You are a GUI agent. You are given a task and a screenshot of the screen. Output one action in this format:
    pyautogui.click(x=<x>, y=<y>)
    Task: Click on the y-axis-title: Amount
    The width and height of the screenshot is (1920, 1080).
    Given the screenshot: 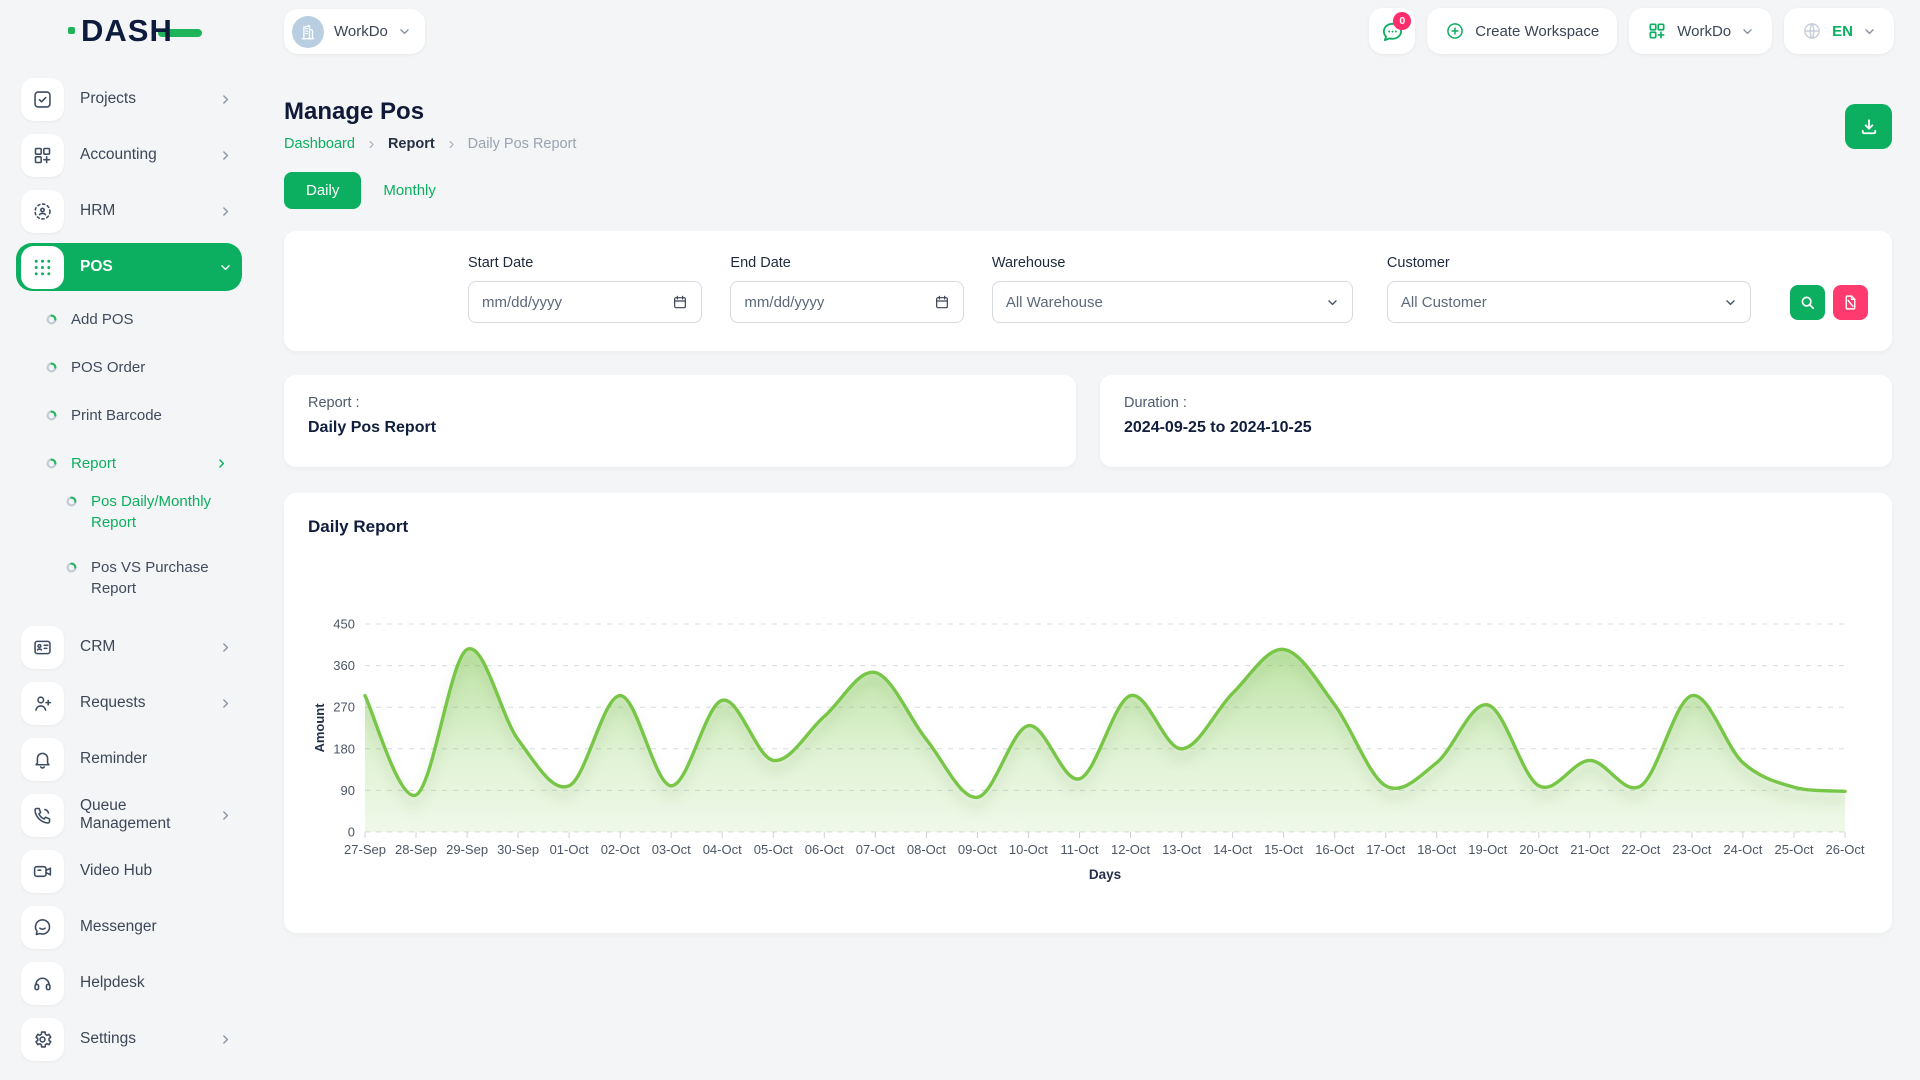 What is the action you would take?
    pyautogui.click(x=319, y=728)
    